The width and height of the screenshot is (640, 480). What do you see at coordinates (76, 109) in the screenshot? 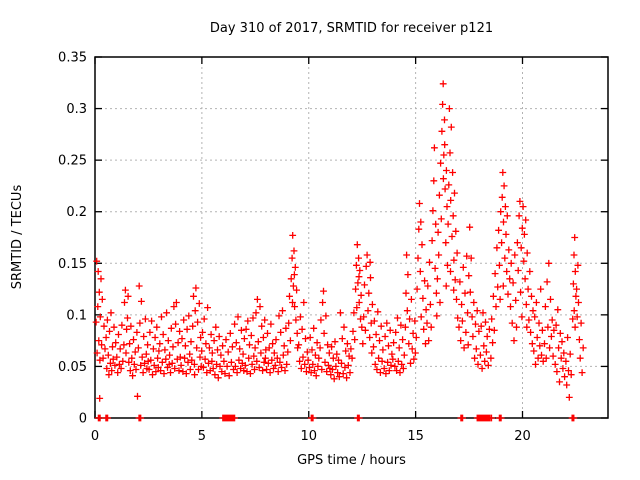
I see `y-tick-label: 0.3` at bounding box center [76, 109].